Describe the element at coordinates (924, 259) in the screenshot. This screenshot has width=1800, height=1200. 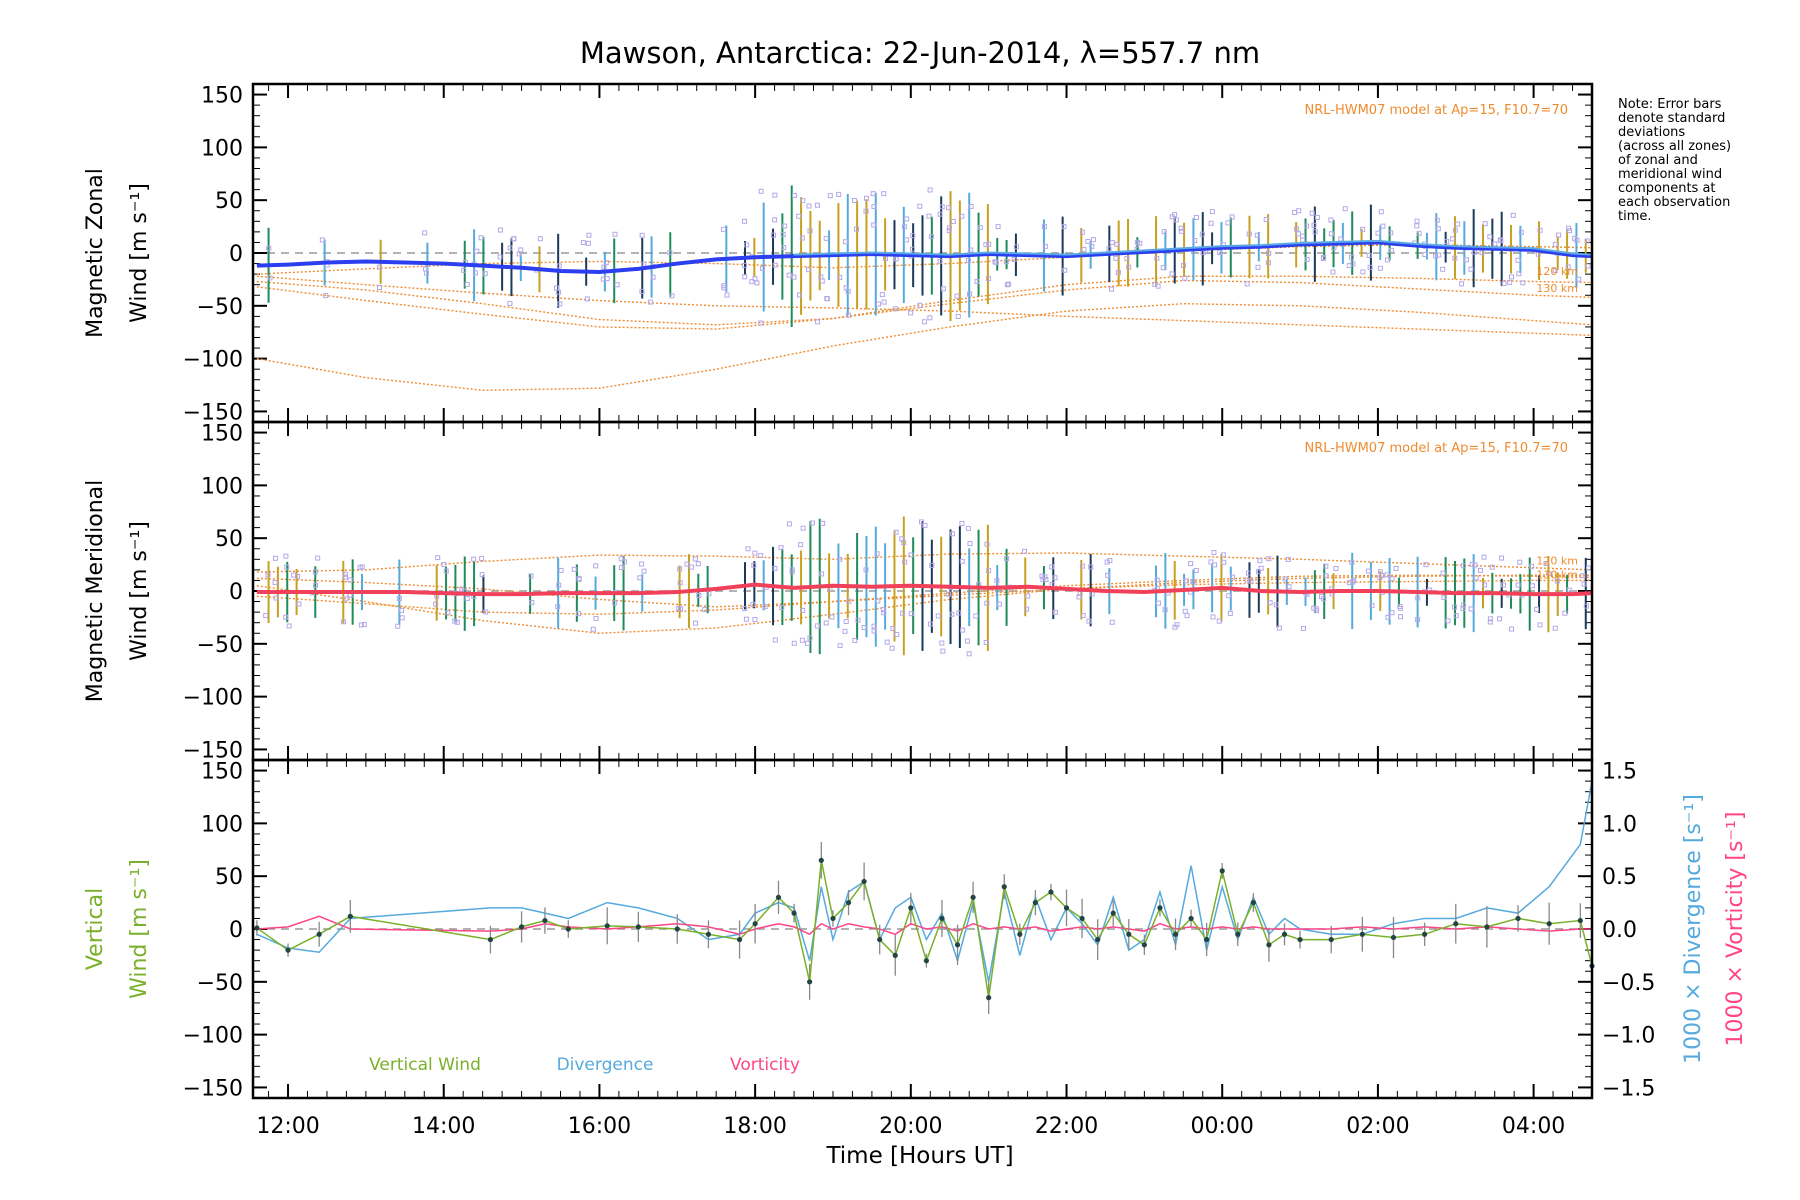
I see `model-curve` at that location.